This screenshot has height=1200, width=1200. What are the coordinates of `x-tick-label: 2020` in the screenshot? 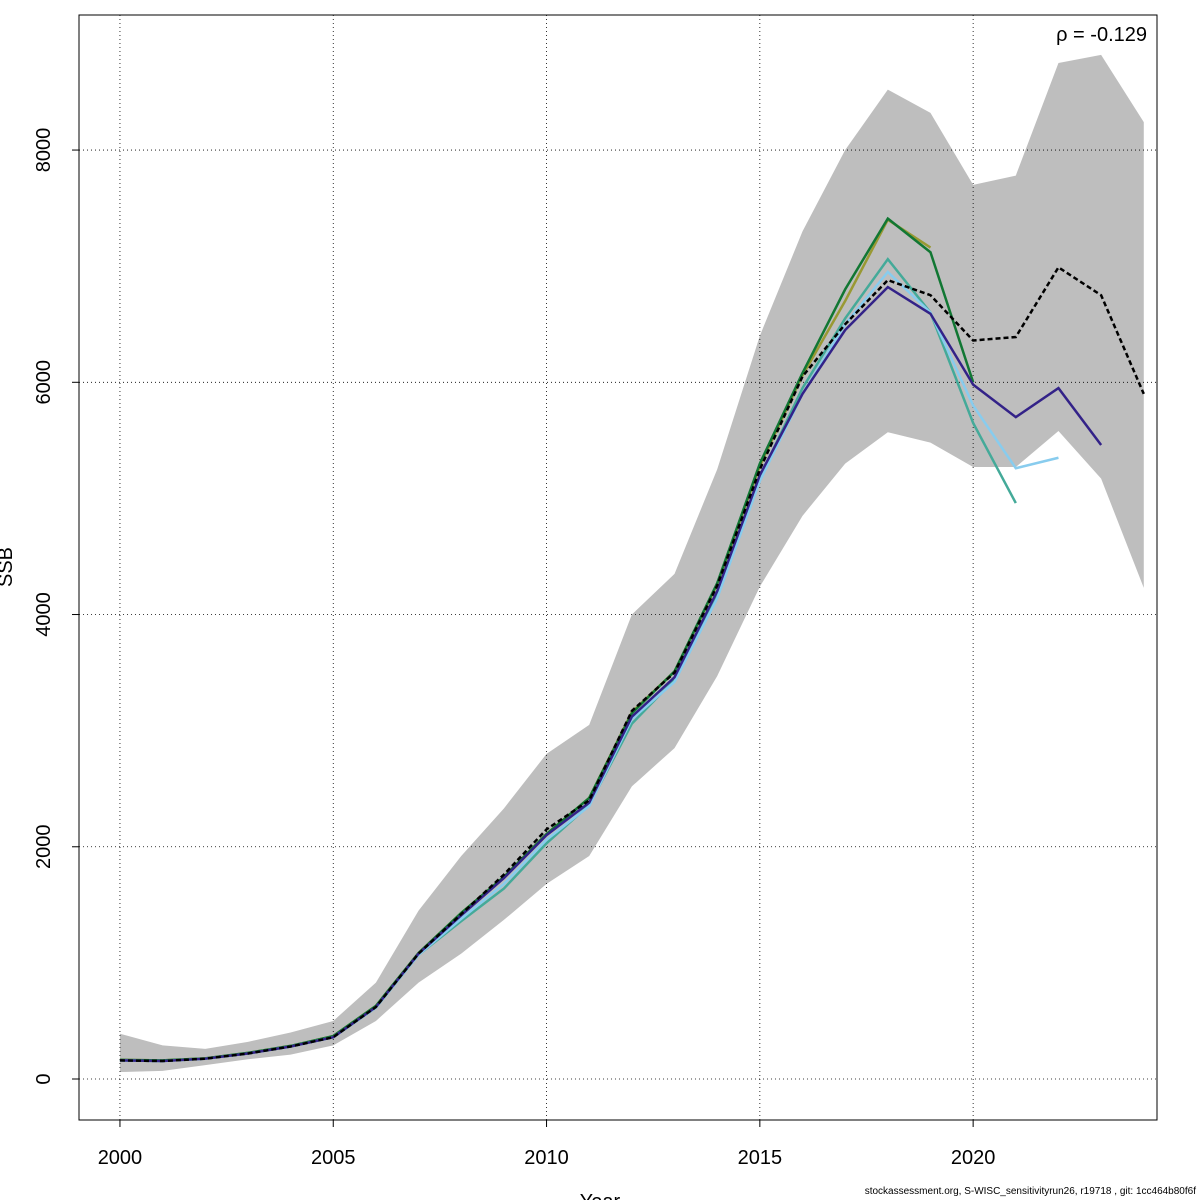 It's located at (973, 1158).